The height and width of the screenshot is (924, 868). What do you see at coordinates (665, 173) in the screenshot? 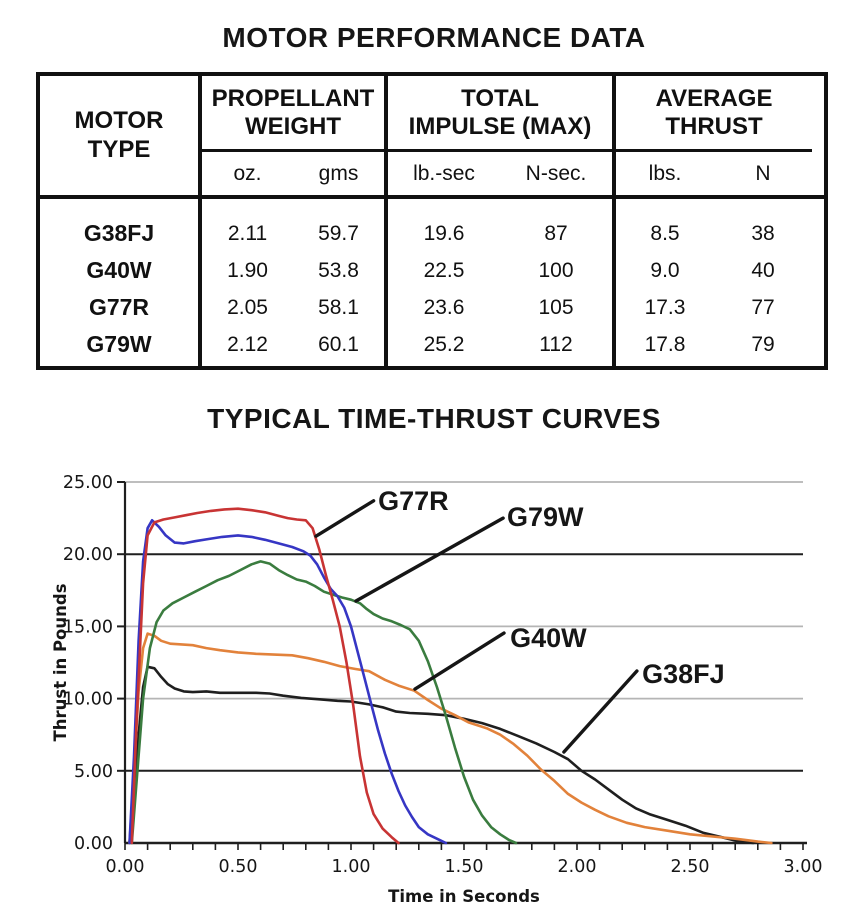
I see `unit-lbs: lbs.` at bounding box center [665, 173].